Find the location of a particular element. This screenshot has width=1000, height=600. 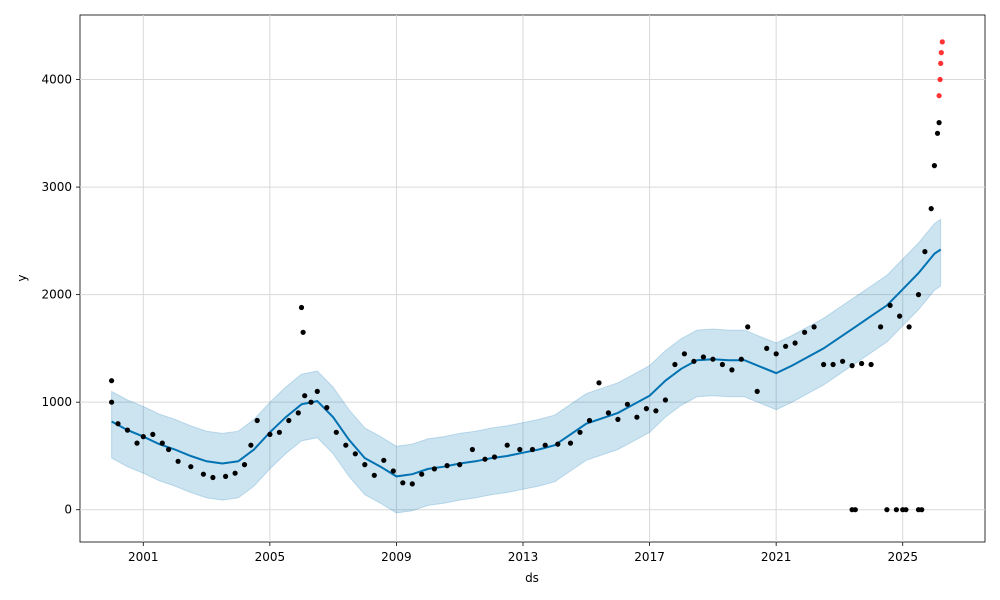

y-tick-label: 4000 is located at coordinates (56, 80).